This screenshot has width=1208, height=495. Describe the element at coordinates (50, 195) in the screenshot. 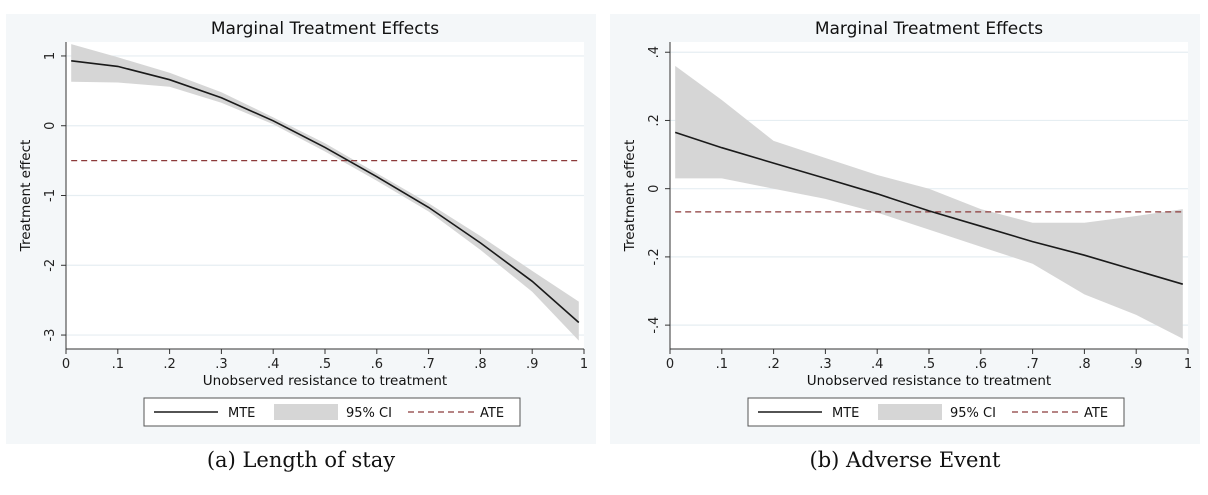

I see `y-tick-label: -1` at that location.